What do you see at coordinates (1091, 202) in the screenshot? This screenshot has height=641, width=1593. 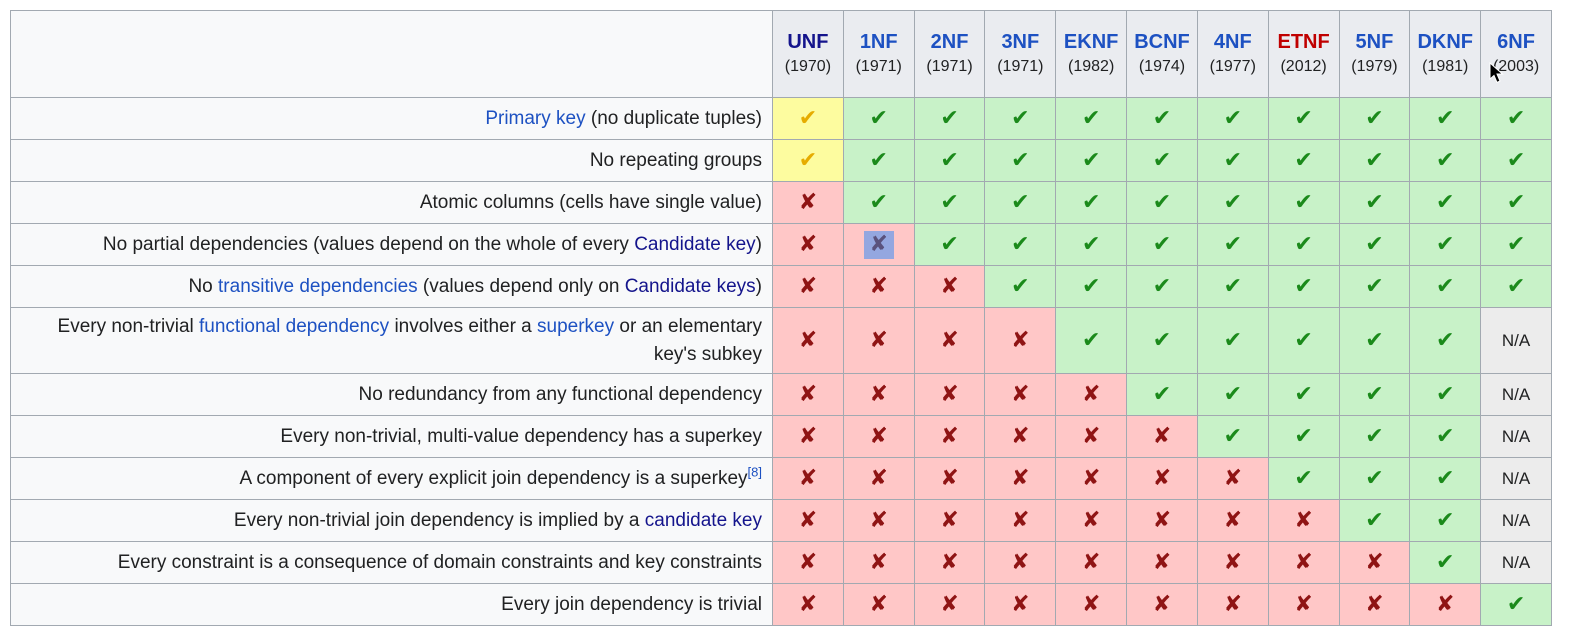 I see `support-cell-r3-eknf: ✔` at bounding box center [1091, 202].